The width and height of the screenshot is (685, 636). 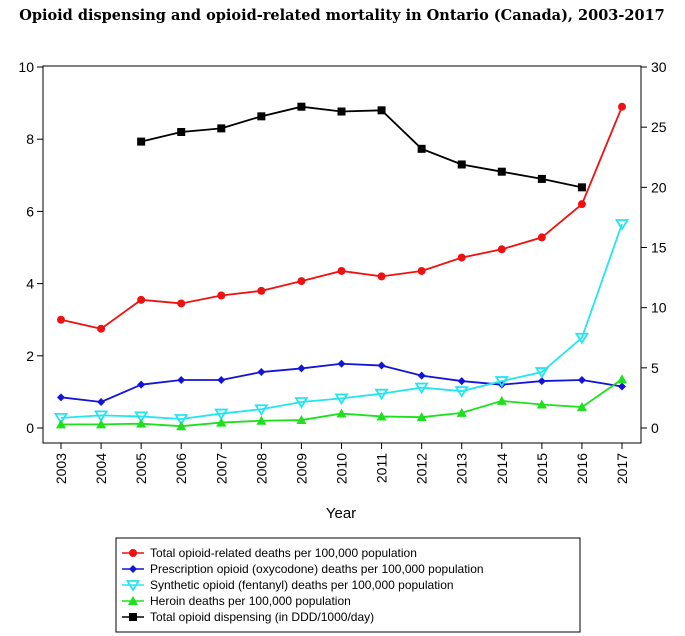 I want to click on right-y-tick-label: 10, so click(x=659, y=308).